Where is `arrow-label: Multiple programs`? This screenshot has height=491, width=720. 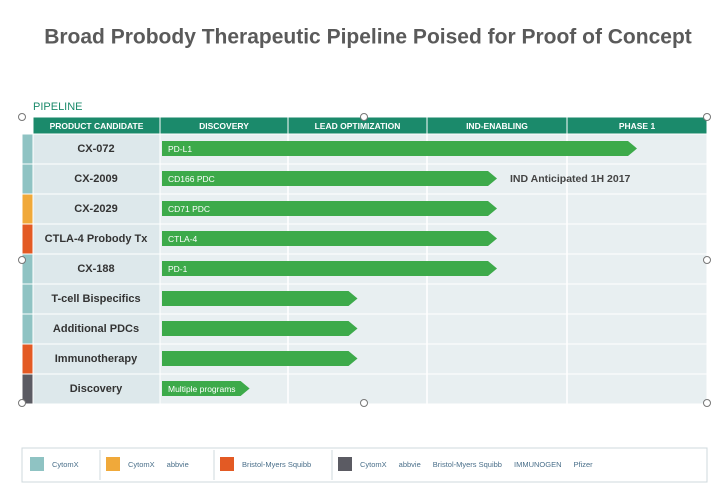
arrow-label: Multiple programs is located at coordinates (202, 389).